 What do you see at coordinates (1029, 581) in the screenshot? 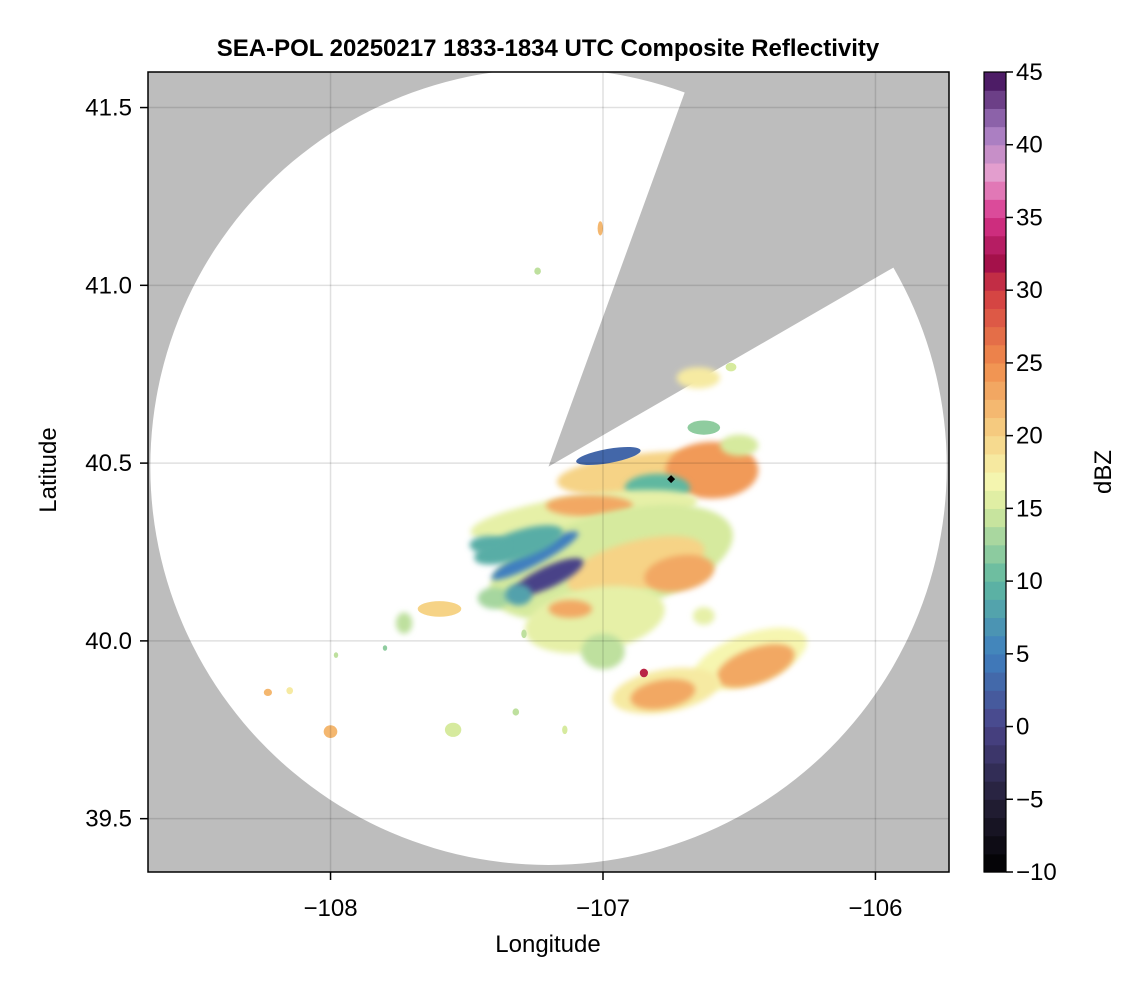
I see `colorbar-tick-label: 10` at bounding box center [1029, 581].